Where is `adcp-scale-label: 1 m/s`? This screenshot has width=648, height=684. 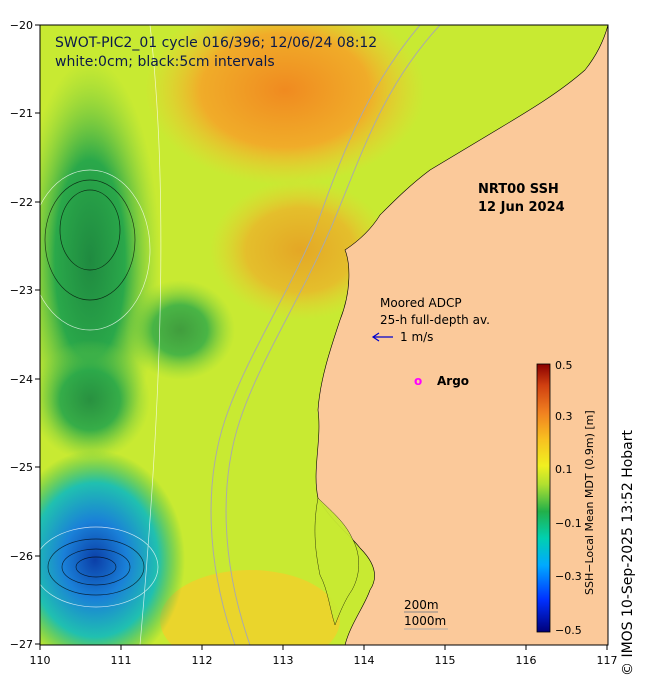
adcp-scale-label: 1 m/s is located at coordinates (416, 337).